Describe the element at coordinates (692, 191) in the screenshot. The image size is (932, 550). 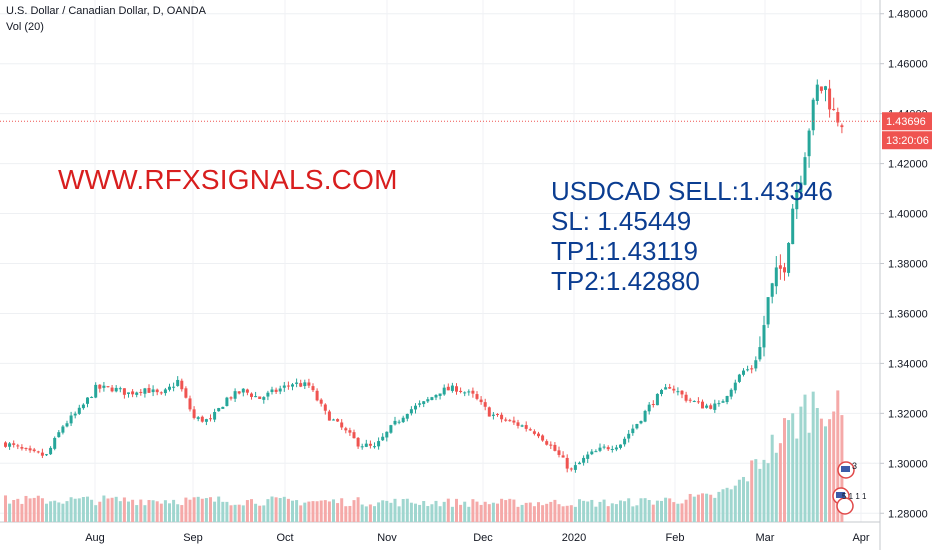
I see `signal-entry: USDCAD SELL:1.43346` at that location.